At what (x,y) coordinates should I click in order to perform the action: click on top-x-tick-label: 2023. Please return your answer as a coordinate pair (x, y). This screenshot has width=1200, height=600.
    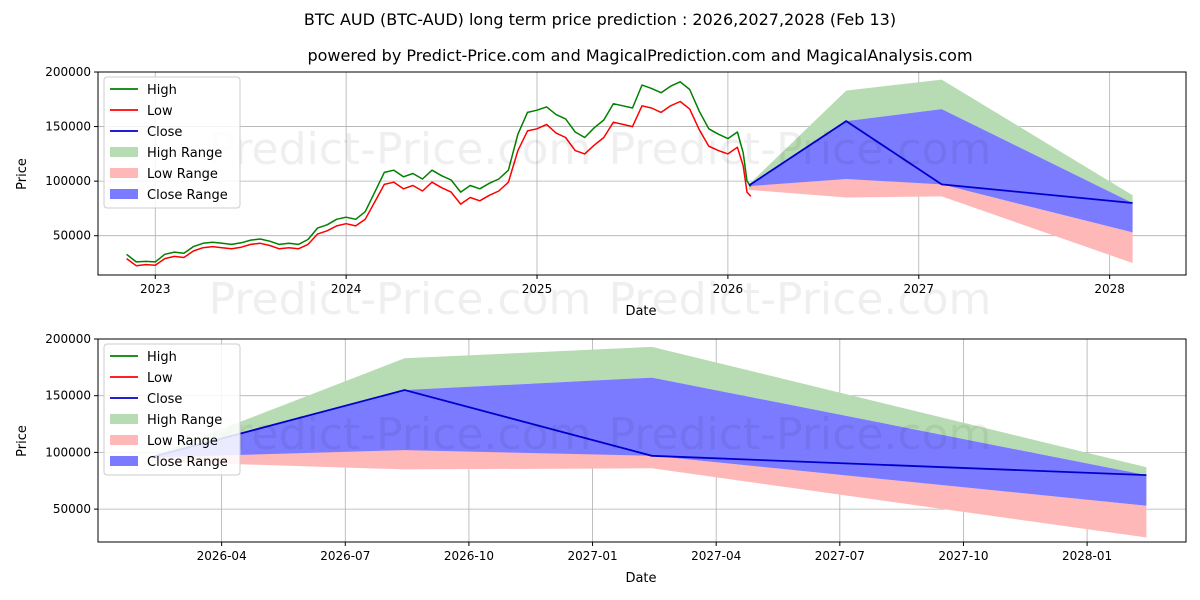
    Looking at the image, I should click on (155, 289).